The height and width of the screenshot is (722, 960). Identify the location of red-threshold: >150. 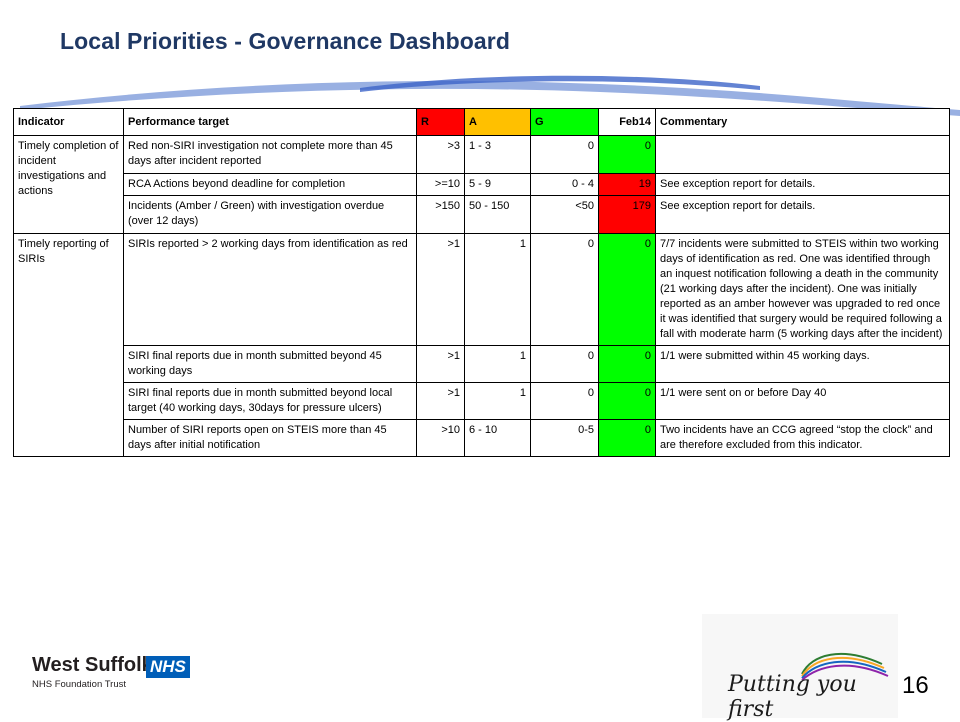
(440, 214).